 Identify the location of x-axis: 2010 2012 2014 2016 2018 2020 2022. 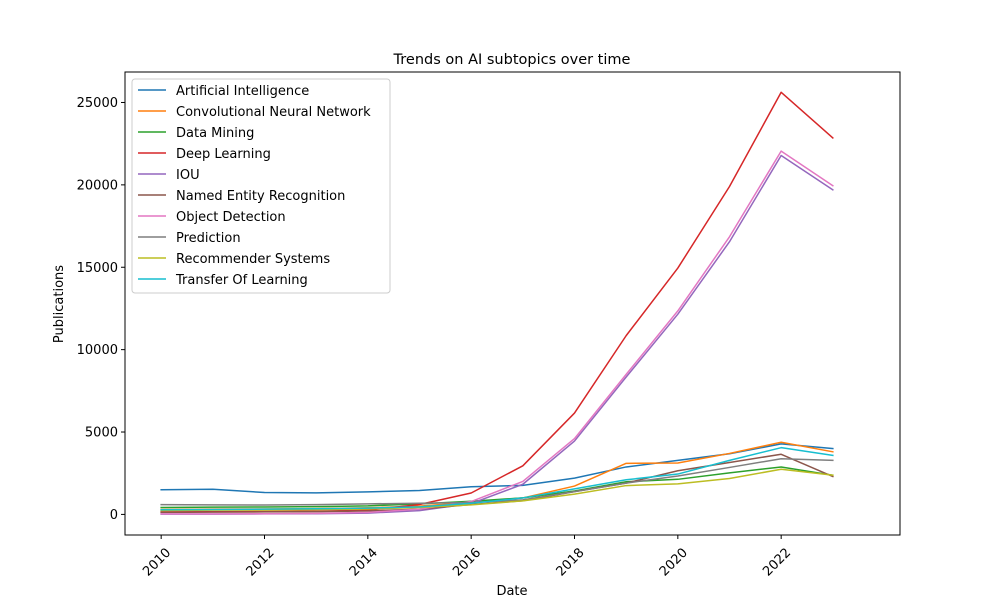
(467, 557).